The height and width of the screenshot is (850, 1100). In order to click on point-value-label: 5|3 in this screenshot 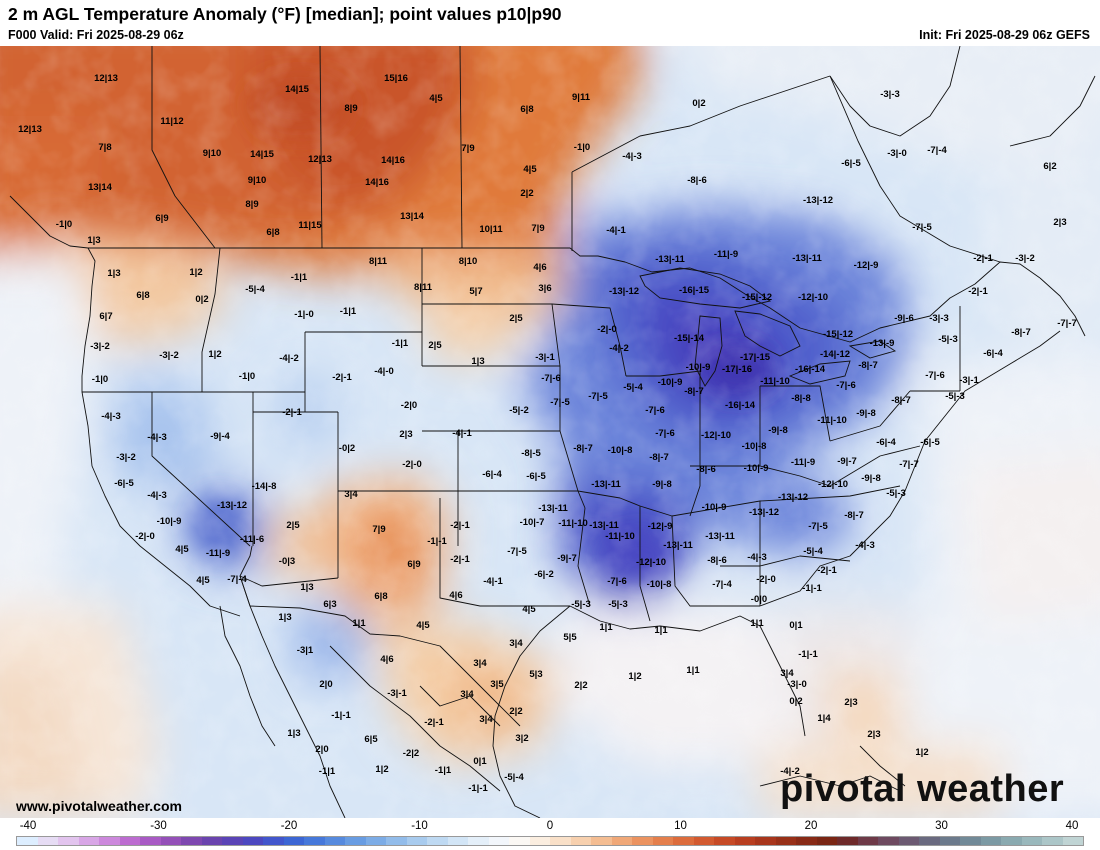, I will do `click(535, 674)`.